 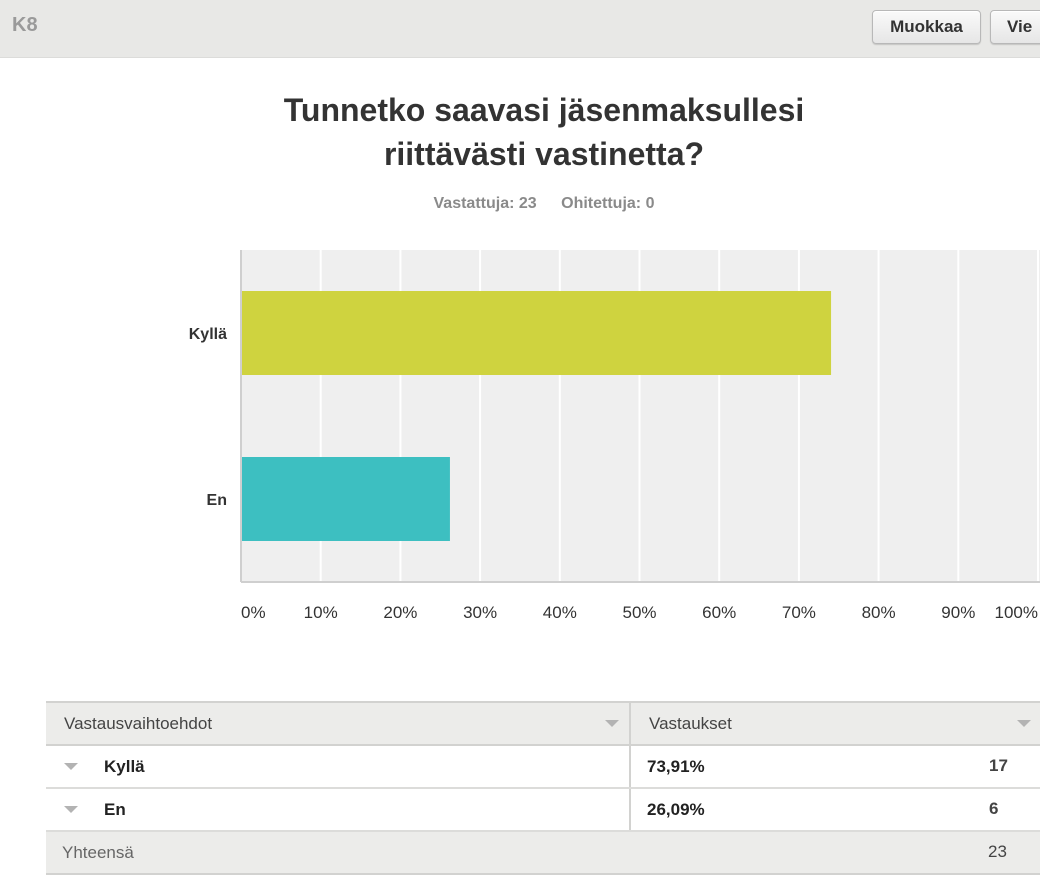 I want to click on question-toolbar: K8 Muokkaa Vie, so click(x=520, y=29).